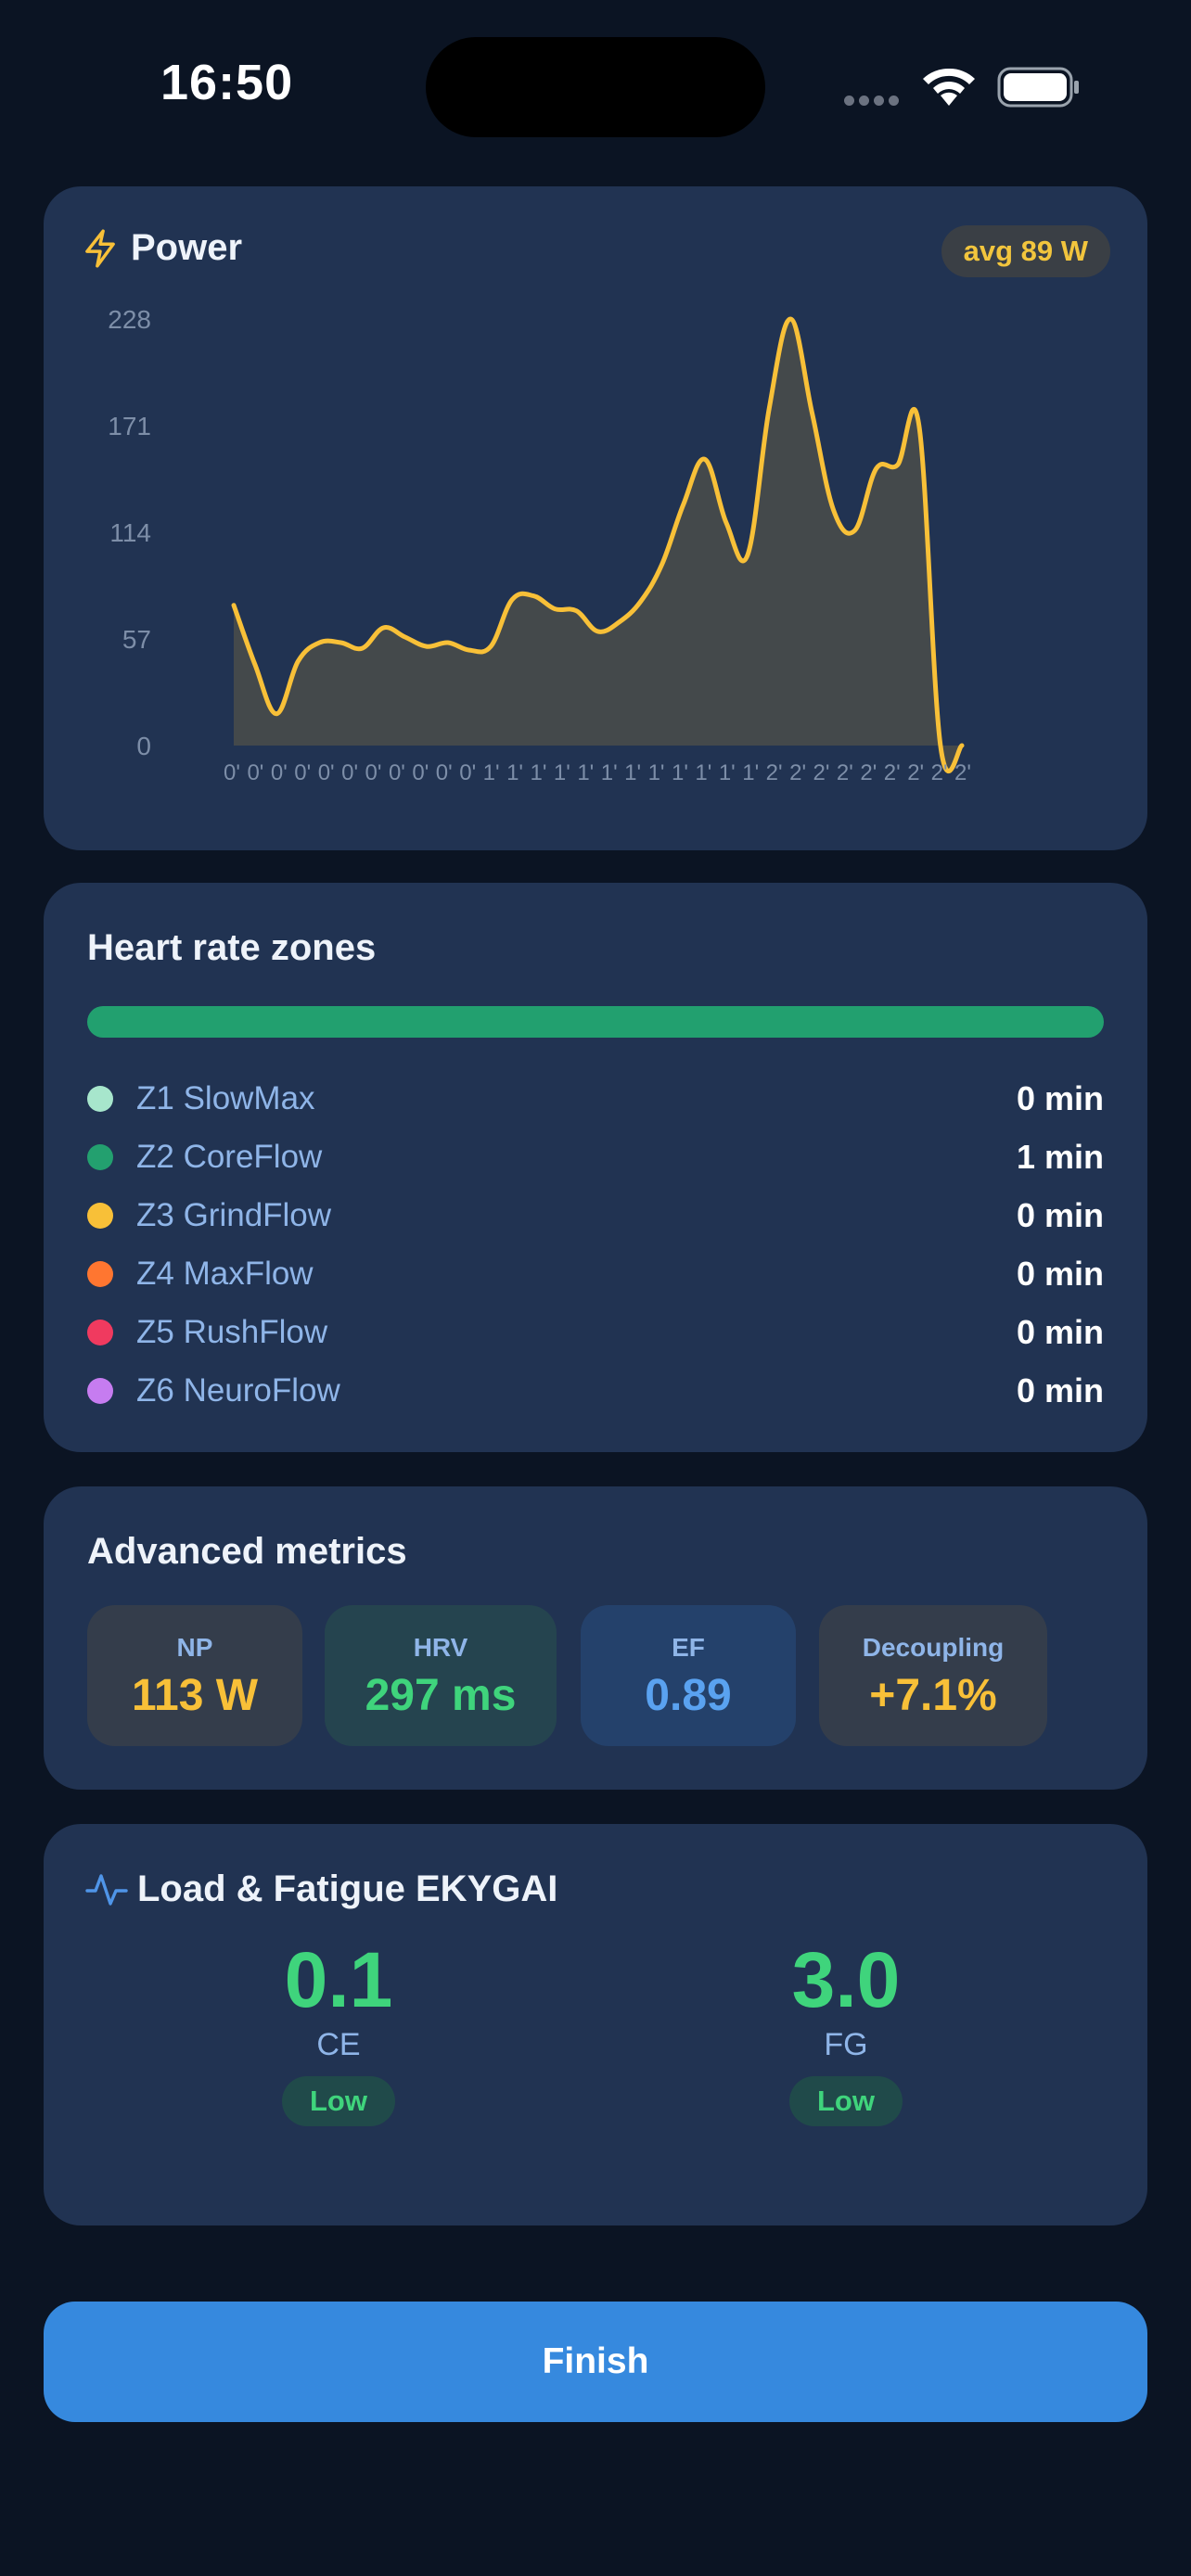  I want to click on power-area, so click(598, 545).